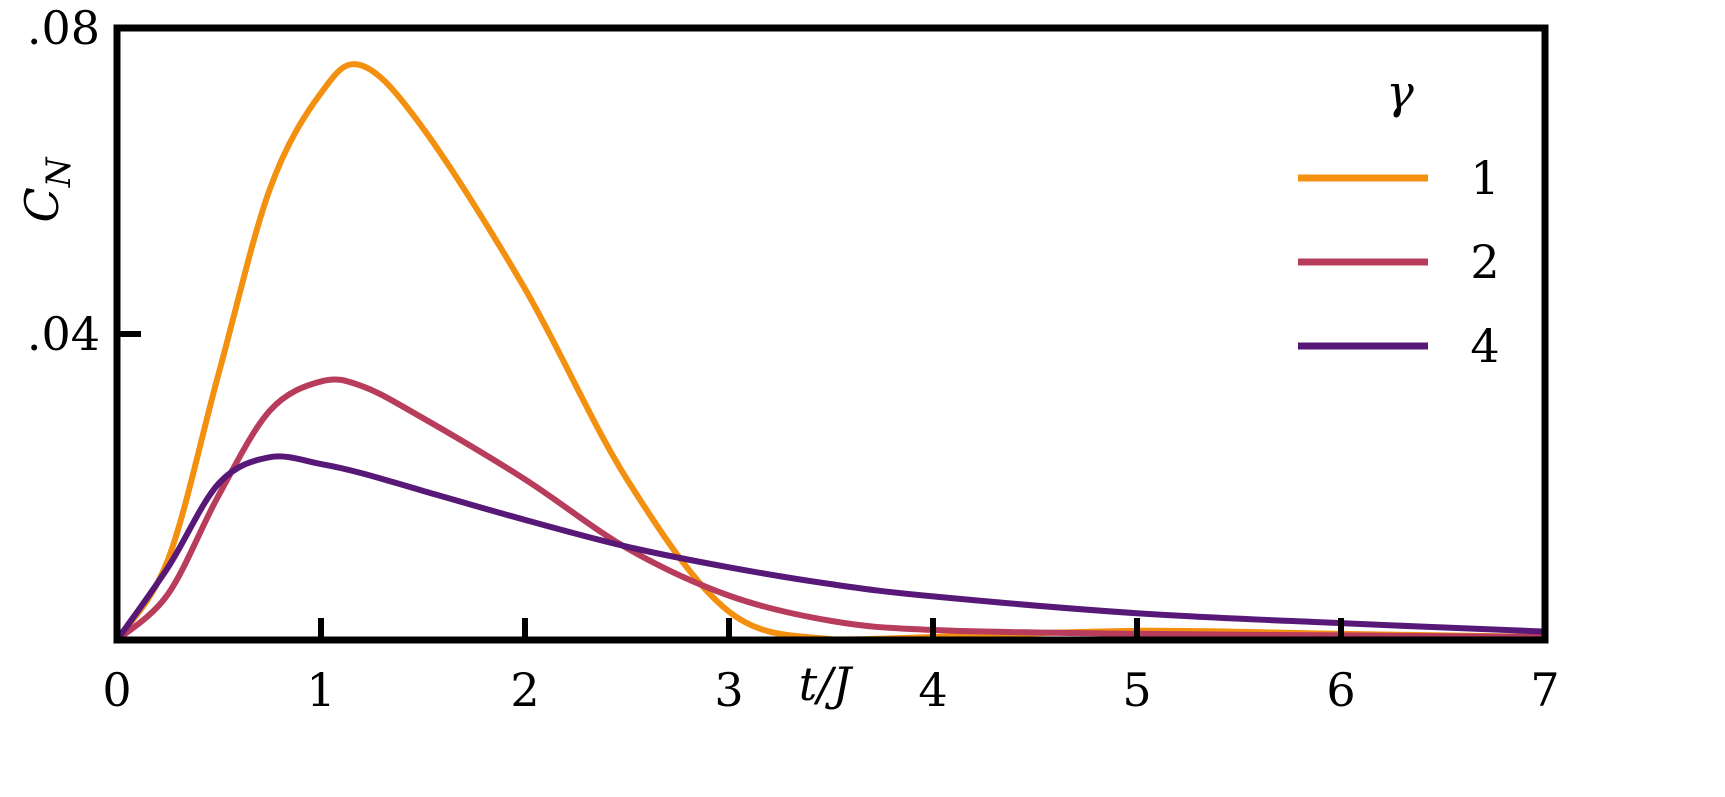 The image size is (1725, 797). I want to click on x-tick-label: 5, so click(1136, 690).